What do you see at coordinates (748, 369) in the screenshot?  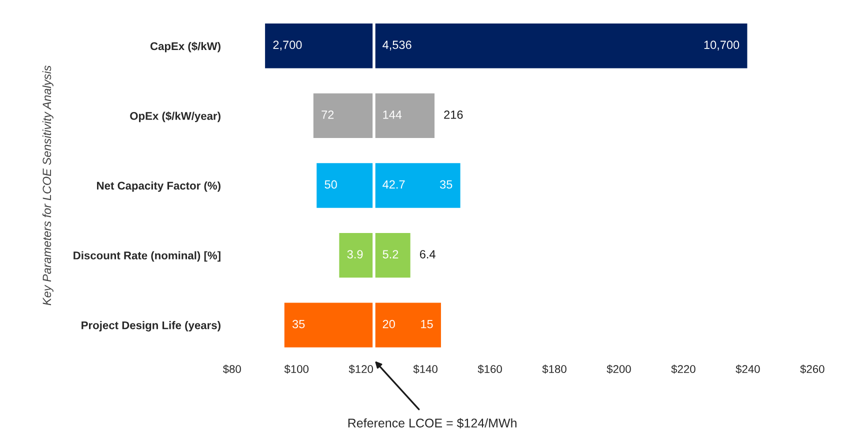 I see `x-tick-label: $240` at bounding box center [748, 369].